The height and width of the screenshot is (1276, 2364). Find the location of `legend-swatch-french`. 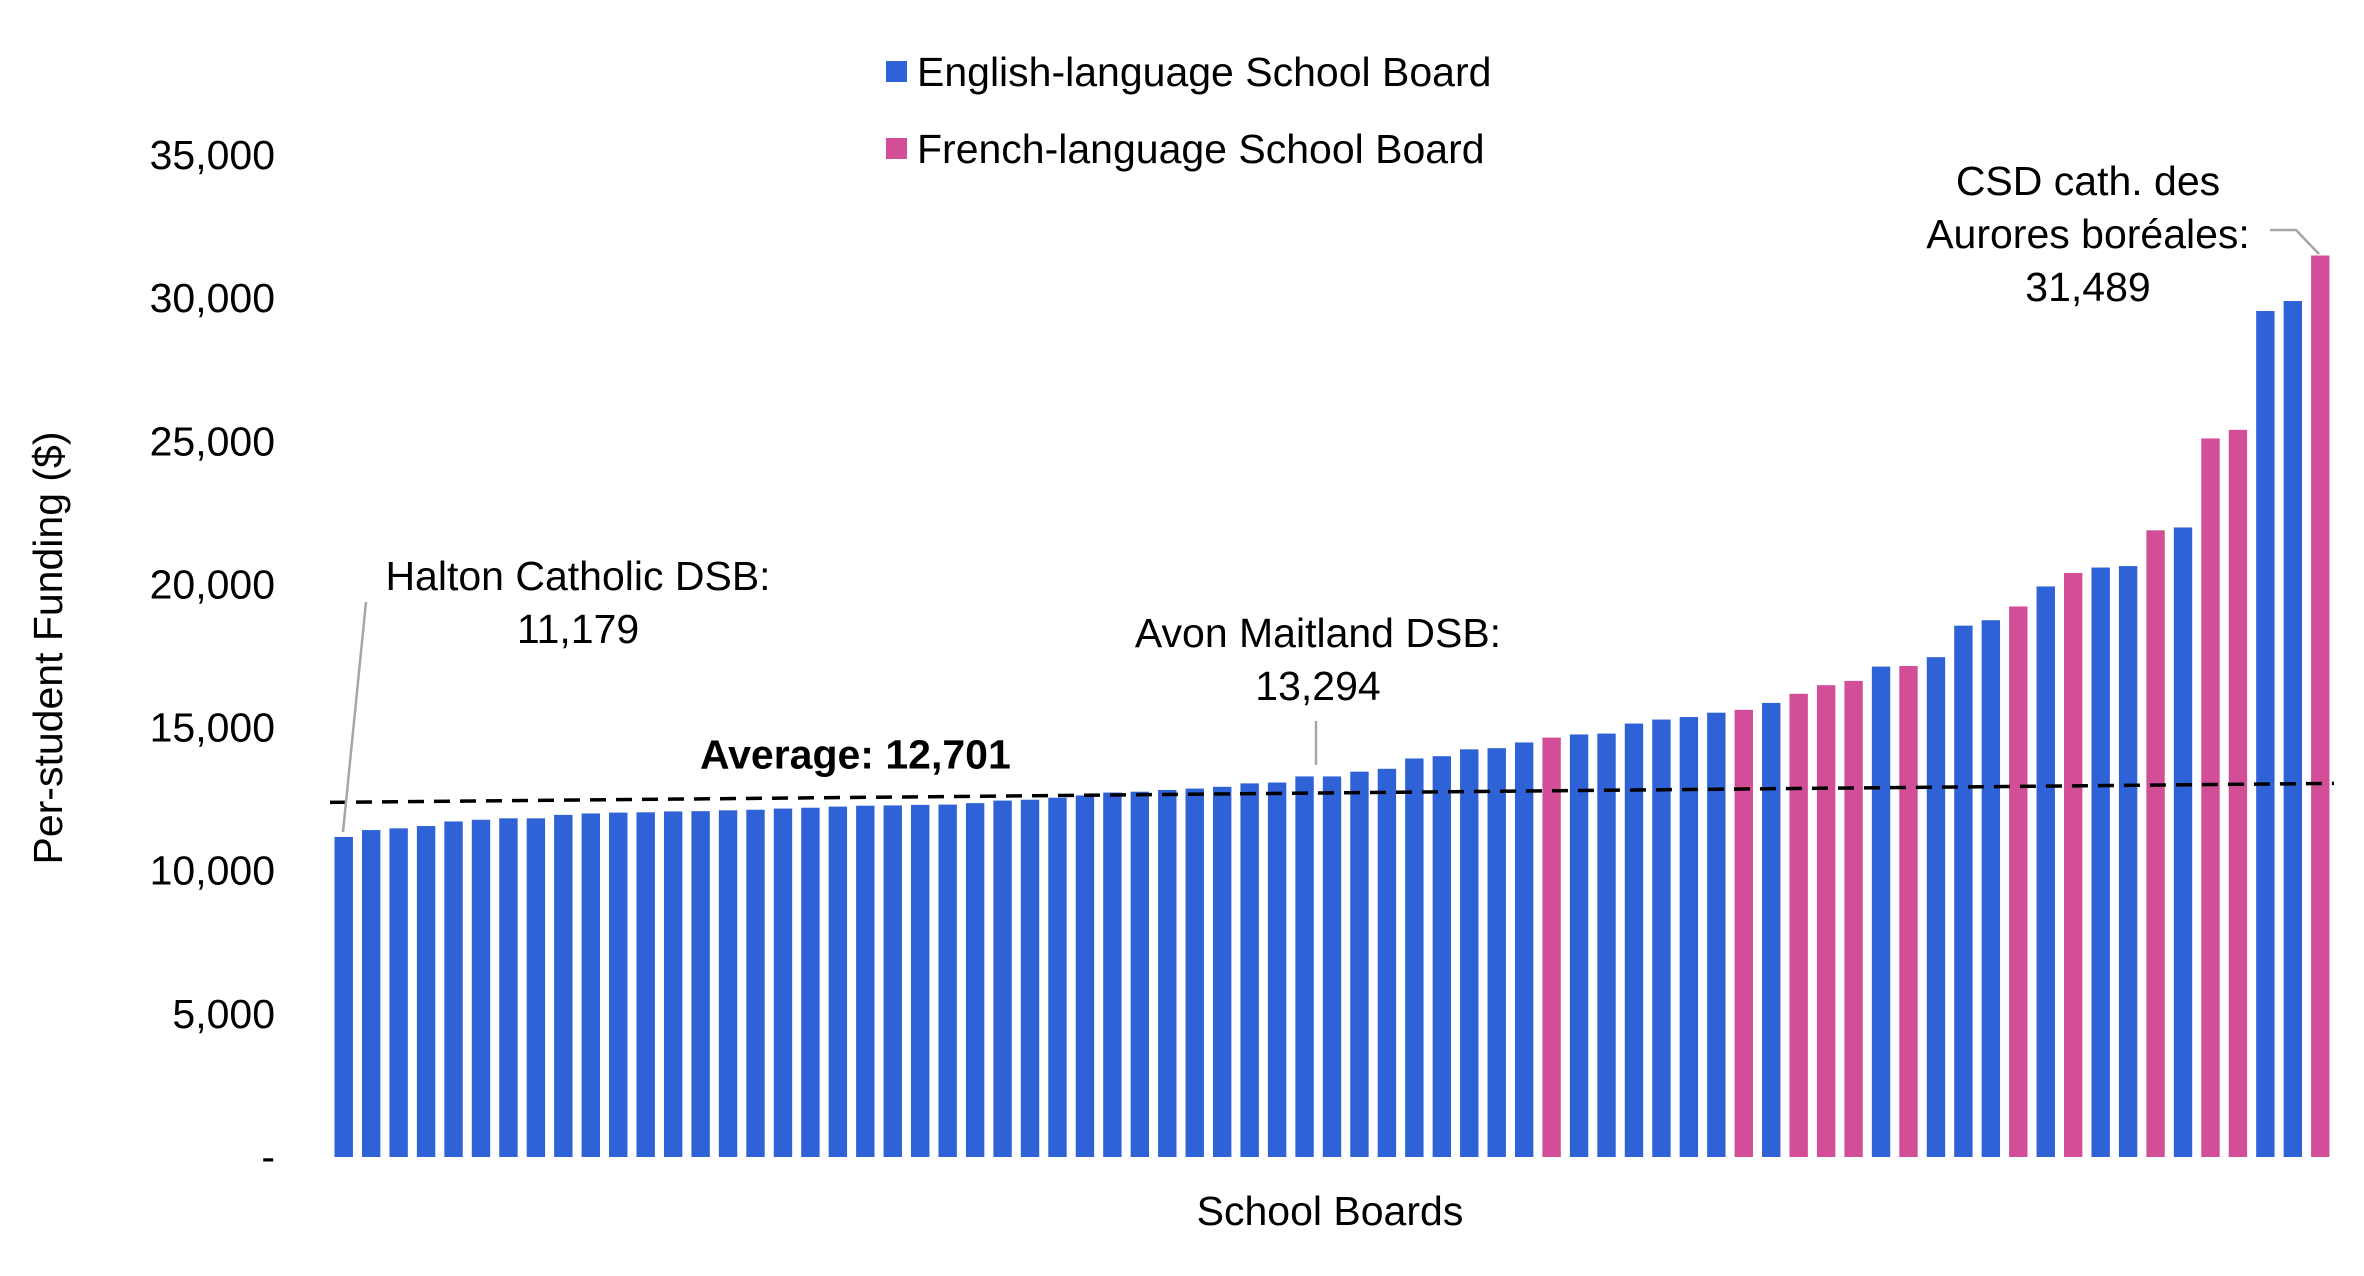

legend-swatch-french is located at coordinates (896, 148).